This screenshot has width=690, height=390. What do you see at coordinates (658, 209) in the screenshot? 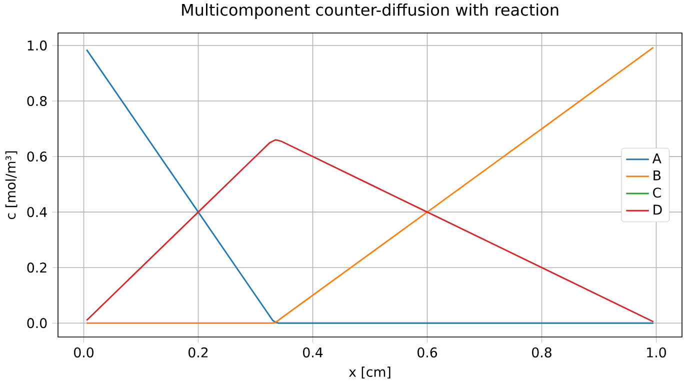
I see `legend-label: D` at bounding box center [658, 209].